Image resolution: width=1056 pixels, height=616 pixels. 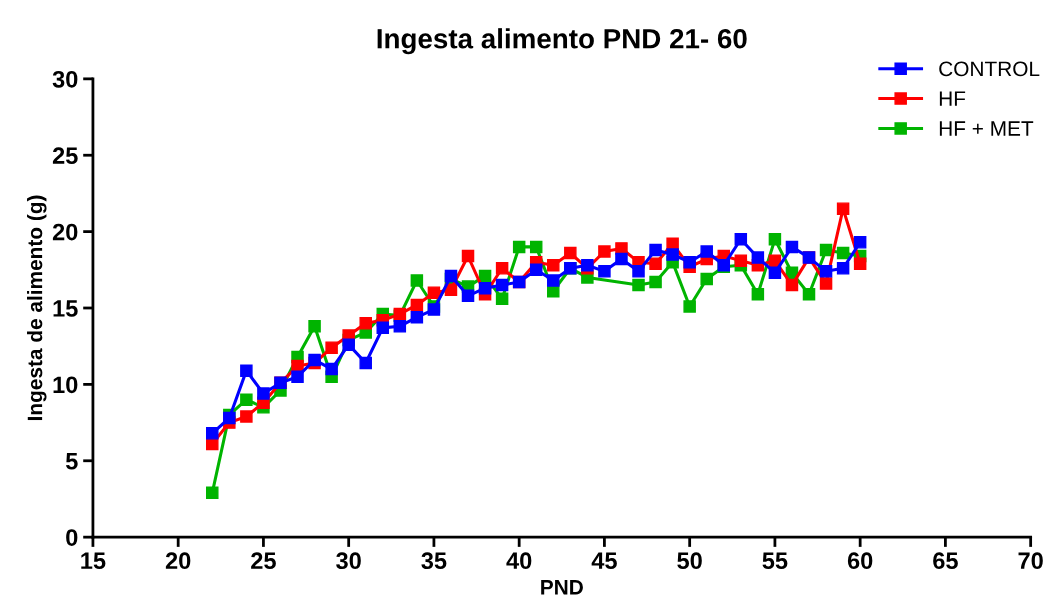 I want to click on x-tick-label: 60, so click(x=860, y=561).